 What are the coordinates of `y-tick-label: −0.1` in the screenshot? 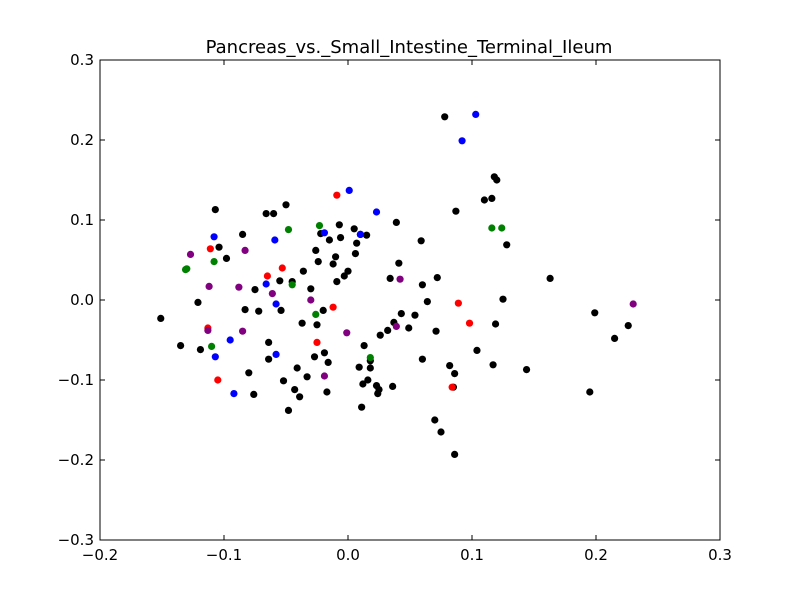 It's located at (76, 380).